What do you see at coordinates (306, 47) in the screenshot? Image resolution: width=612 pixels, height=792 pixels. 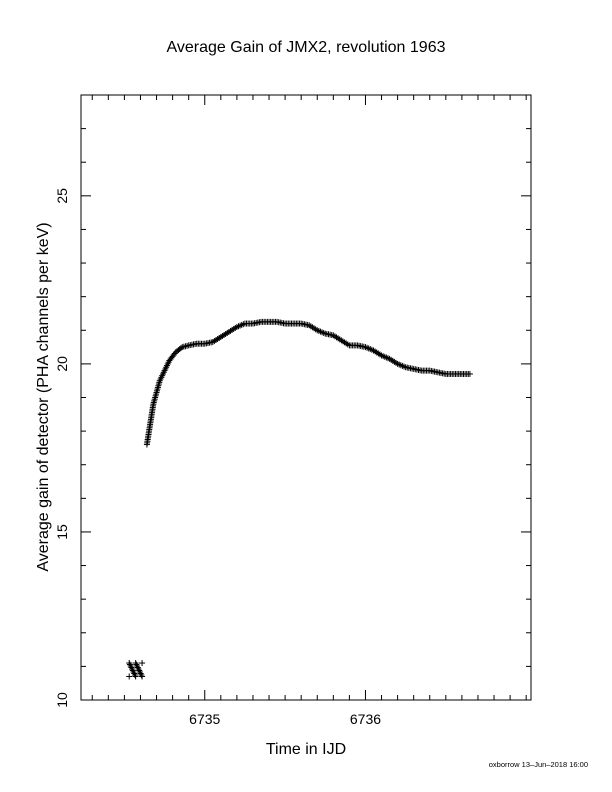 I see `chart-title: Average Gain of JMX2, revolution 1963` at bounding box center [306, 47].